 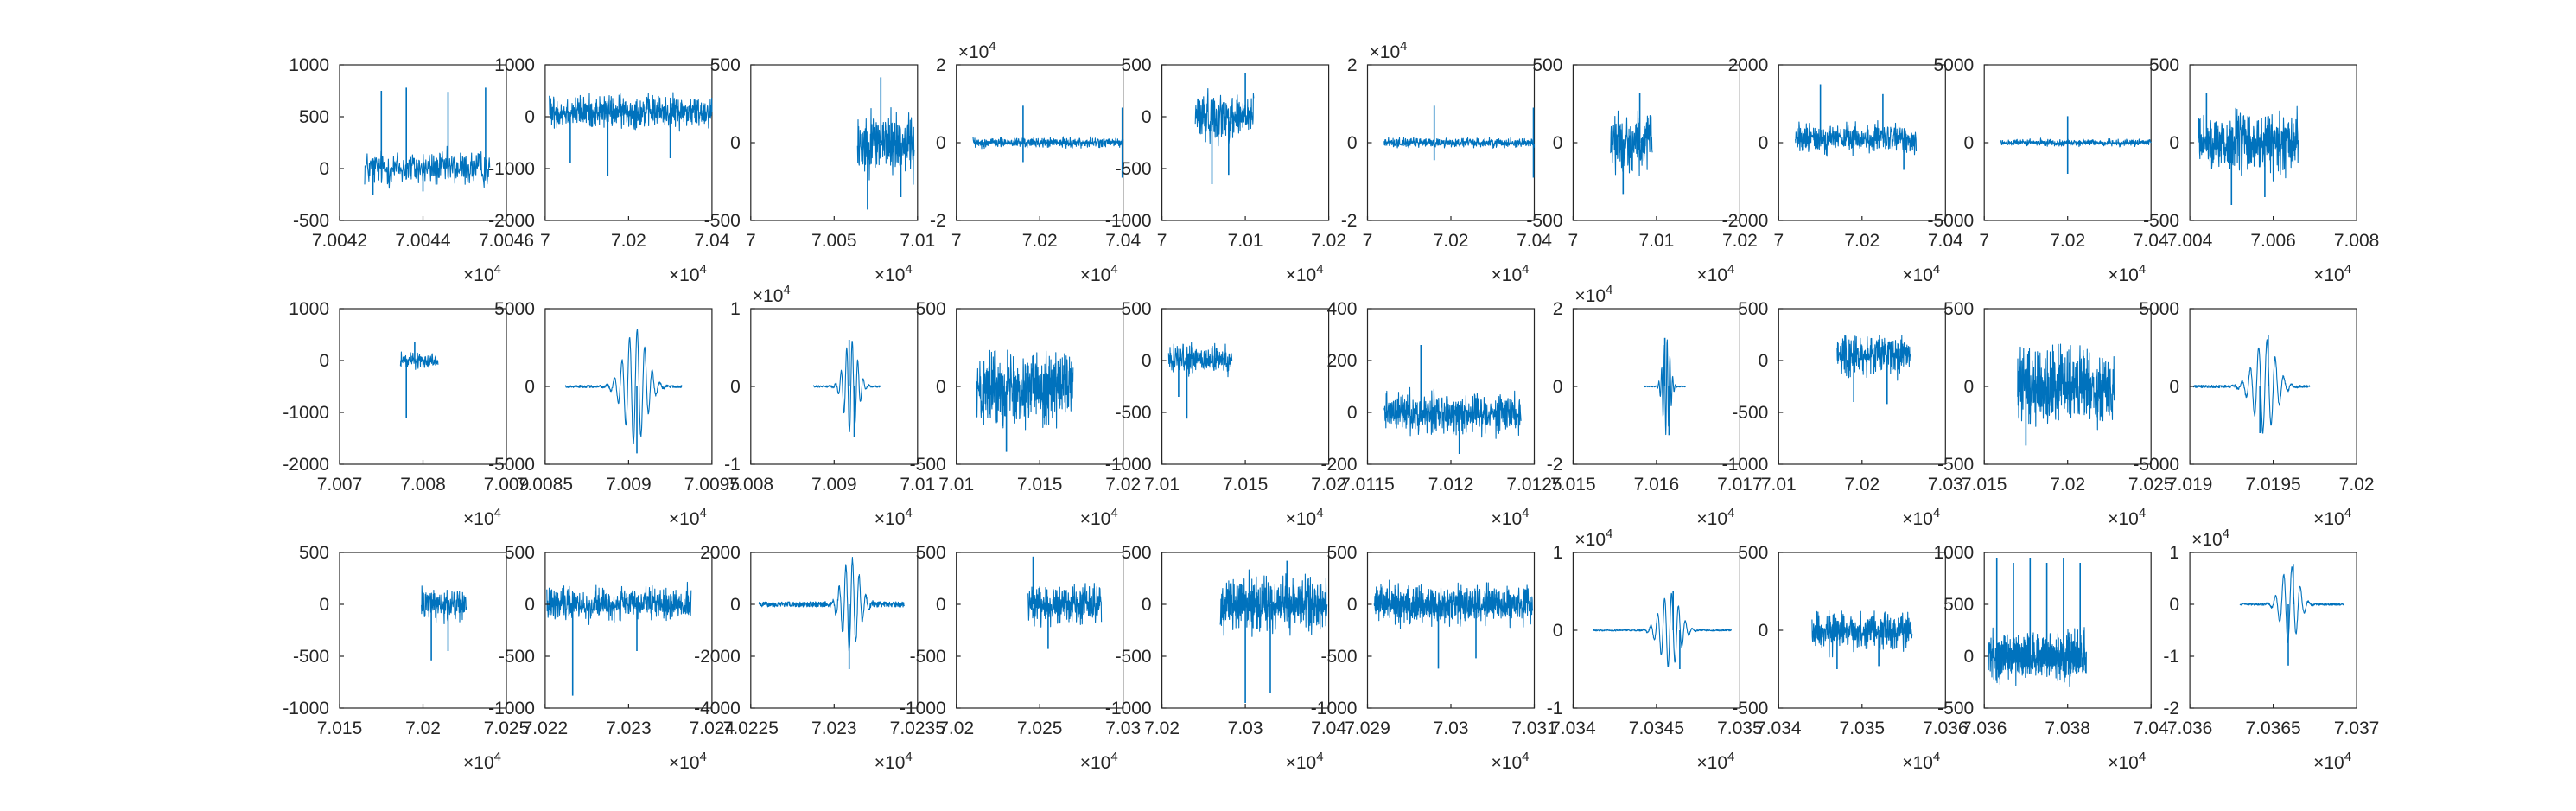 I want to click on x-tick-label: 7.0365, so click(x=2273, y=728).